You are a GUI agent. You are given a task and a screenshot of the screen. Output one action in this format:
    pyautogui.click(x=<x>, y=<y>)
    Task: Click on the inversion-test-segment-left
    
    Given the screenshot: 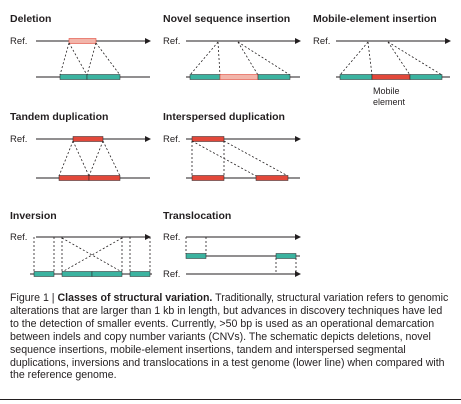 What is the action you would take?
    pyautogui.click(x=44, y=274)
    